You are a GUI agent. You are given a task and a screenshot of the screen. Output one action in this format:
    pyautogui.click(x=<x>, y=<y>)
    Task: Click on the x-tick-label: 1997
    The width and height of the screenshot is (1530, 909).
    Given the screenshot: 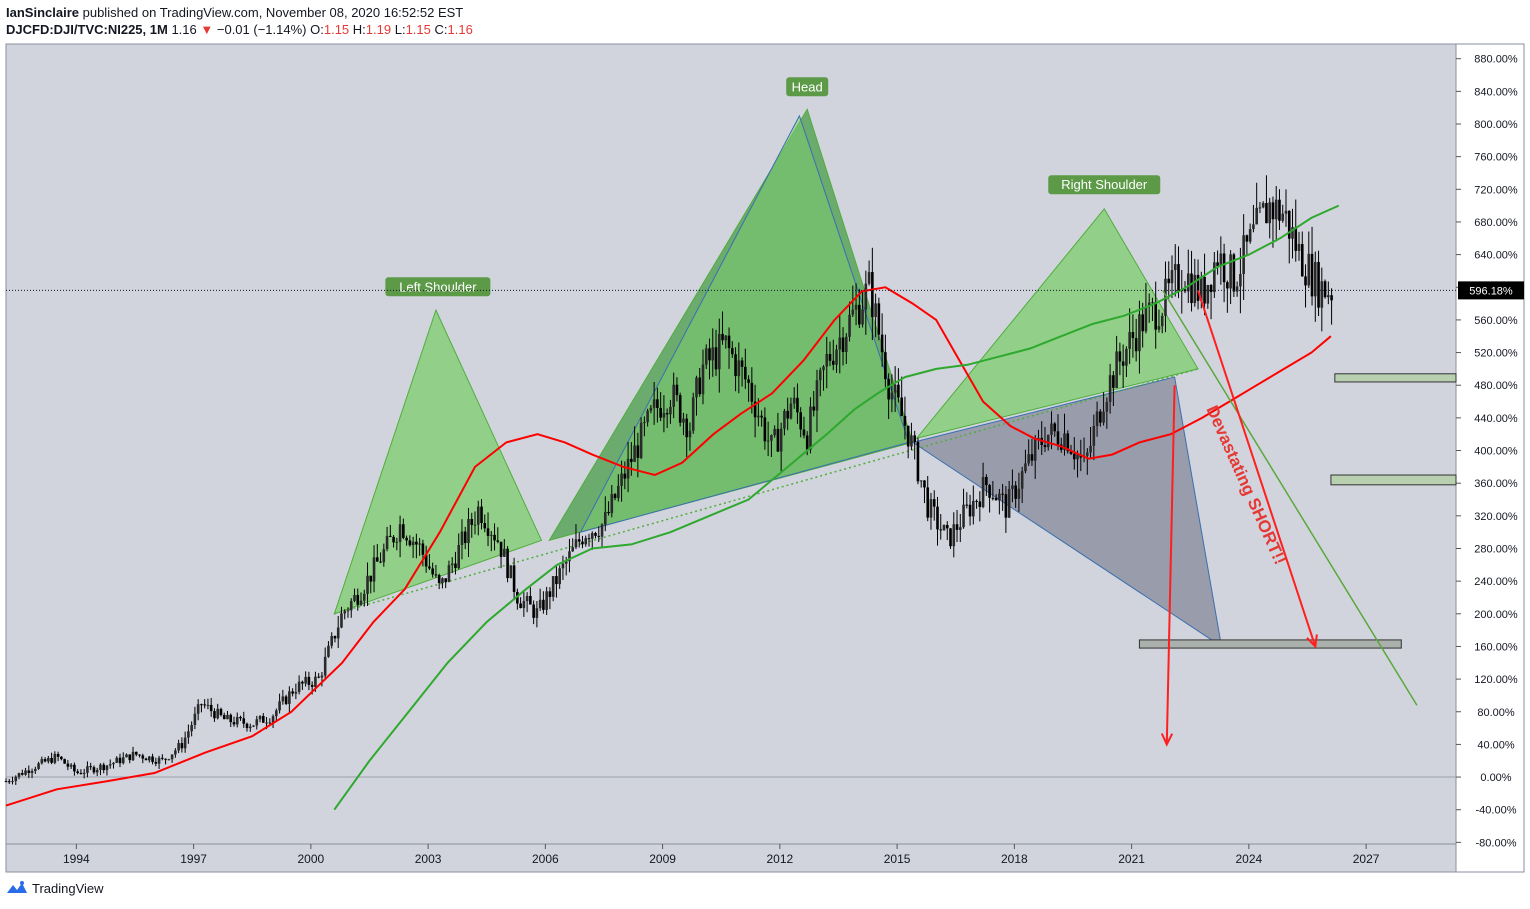 What is the action you would take?
    pyautogui.click(x=193, y=859)
    